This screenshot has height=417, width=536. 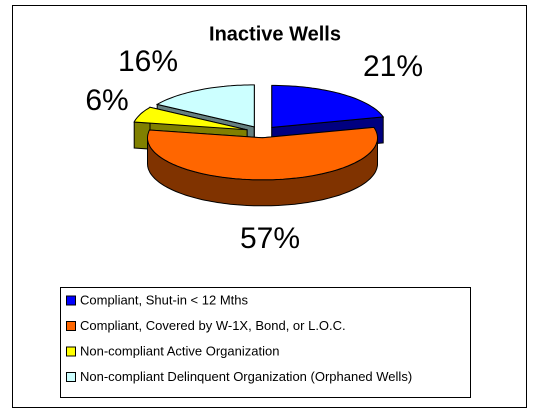 I want to click on value-label: 21%, so click(x=393, y=66).